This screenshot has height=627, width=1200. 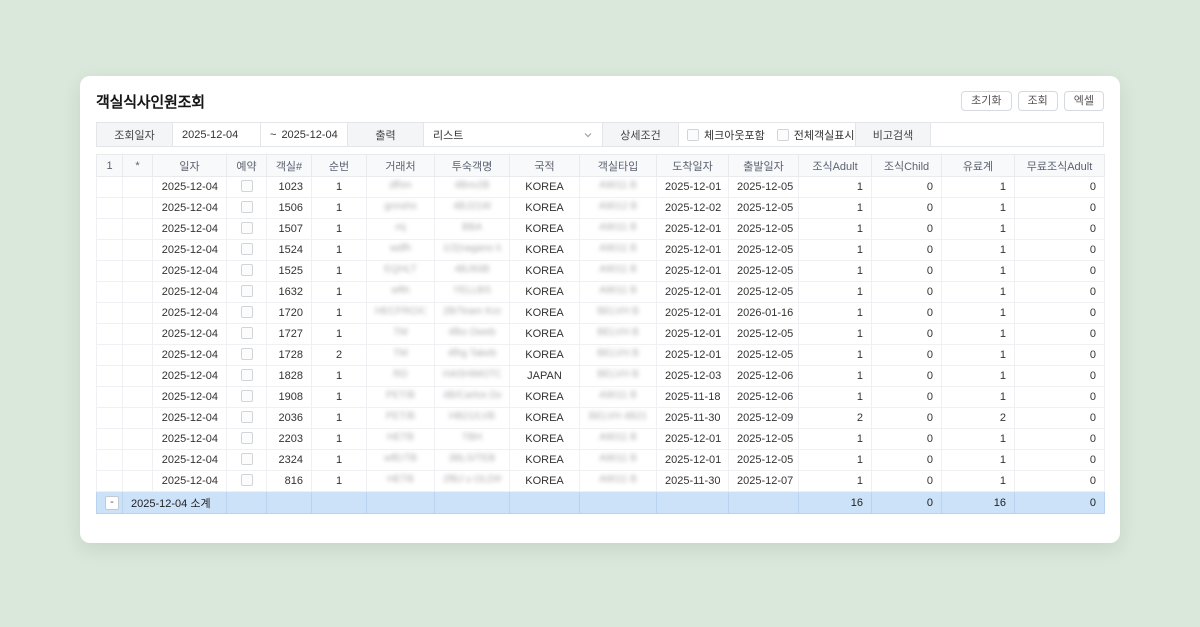 I want to click on redacted-text: 4BJ21W, so click(x=472, y=206).